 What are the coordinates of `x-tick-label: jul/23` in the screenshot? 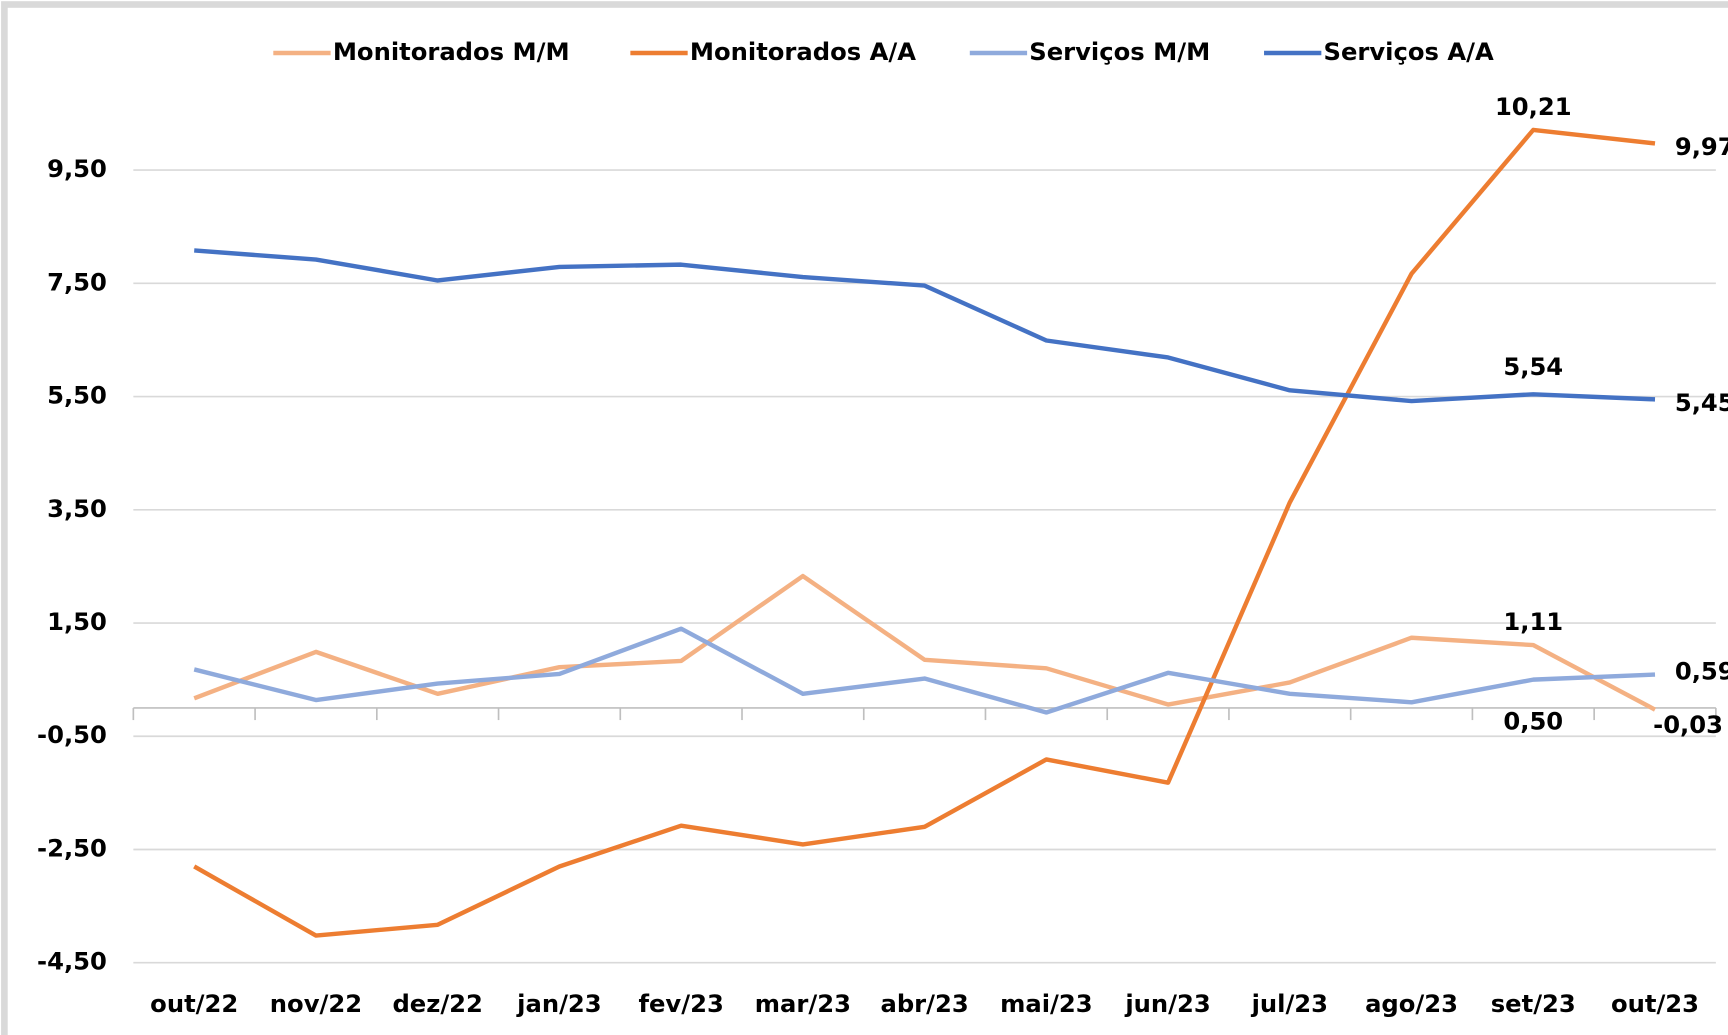 It's located at (1289, 1003).